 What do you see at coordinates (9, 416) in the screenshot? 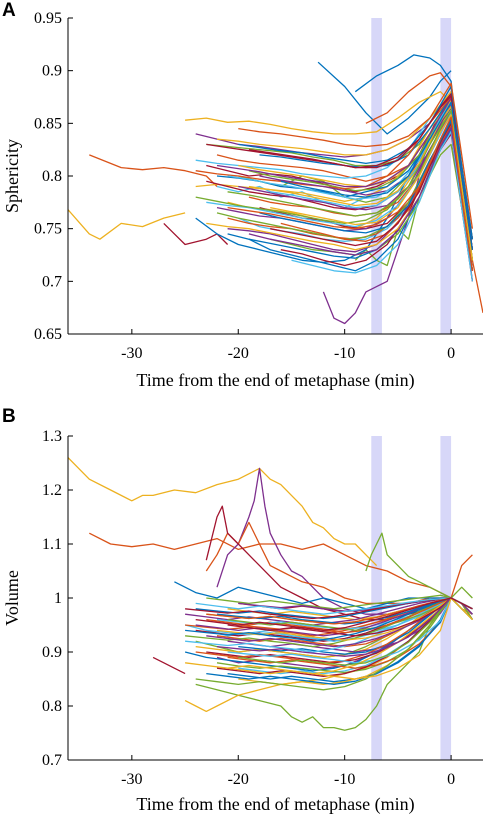
I see `panel-letter: B` at bounding box center [9, 416].